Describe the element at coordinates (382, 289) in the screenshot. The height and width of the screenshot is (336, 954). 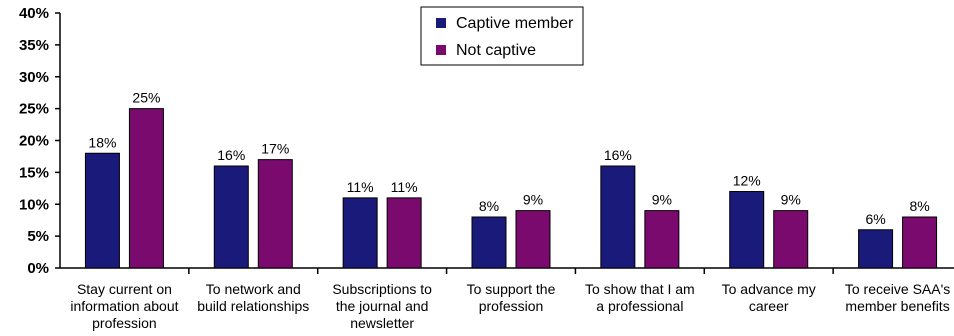
I see `x-category-label: Subscriptions to` at that location.